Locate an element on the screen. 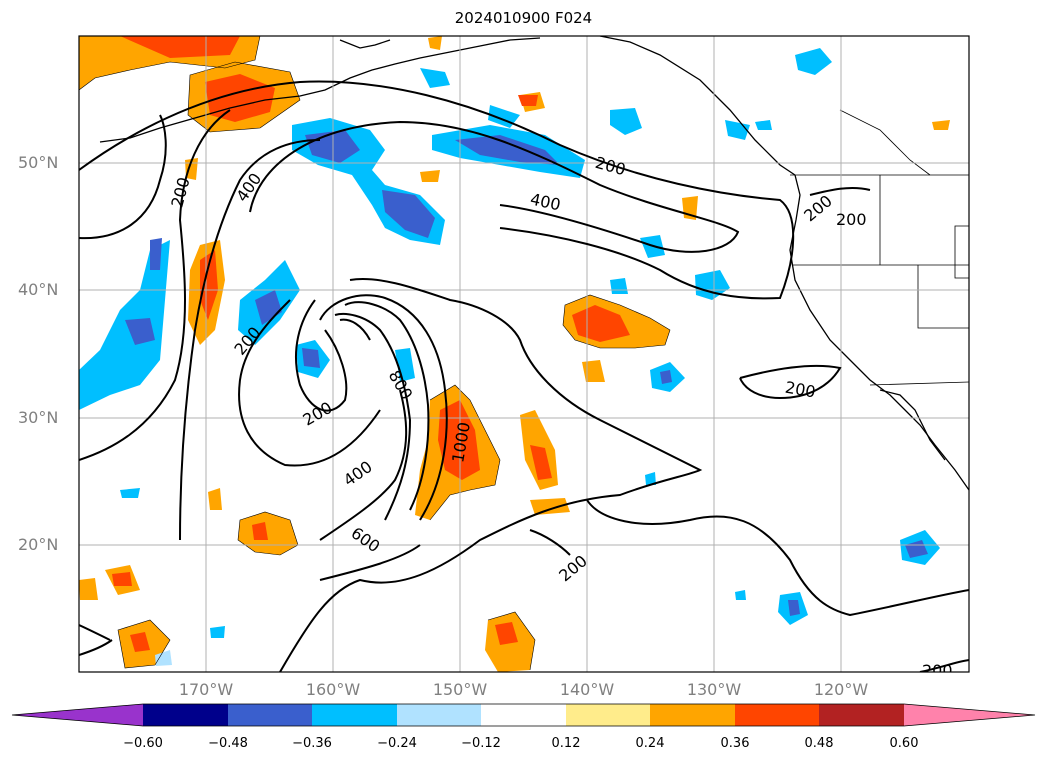  lat-label: 30°N is located at coordinates (38, 417).